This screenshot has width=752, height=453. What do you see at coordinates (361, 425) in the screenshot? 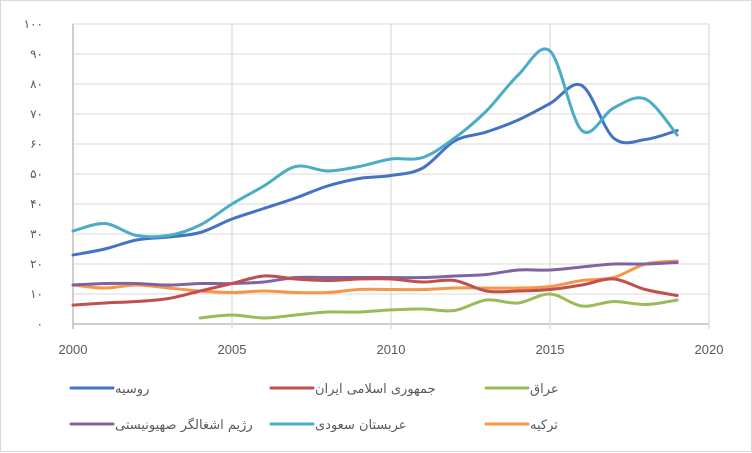
I see `legend-label: عربستان سعودی` at bounding box center [361, 425].